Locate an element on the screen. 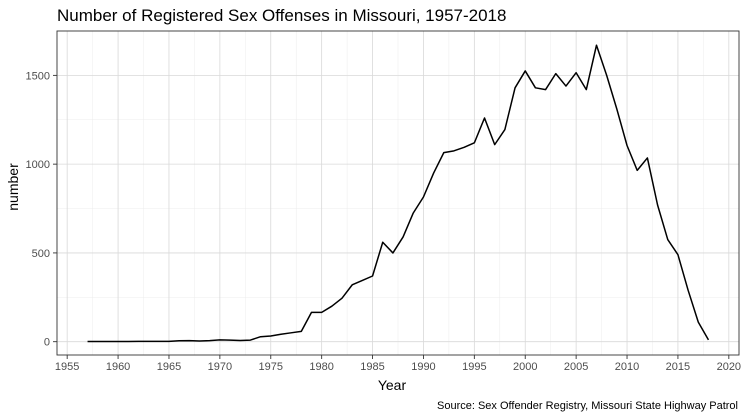 The image size is (746, 418). y-tick-label: 500 is located at coordinates (41, 254).